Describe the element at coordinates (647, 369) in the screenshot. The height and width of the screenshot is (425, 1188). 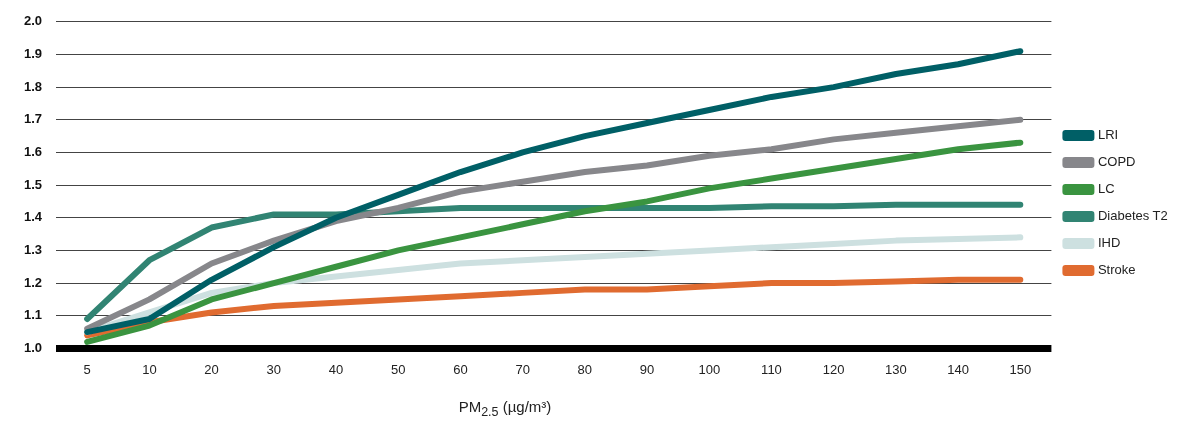
I see `x-tick-label: 90` at that location.